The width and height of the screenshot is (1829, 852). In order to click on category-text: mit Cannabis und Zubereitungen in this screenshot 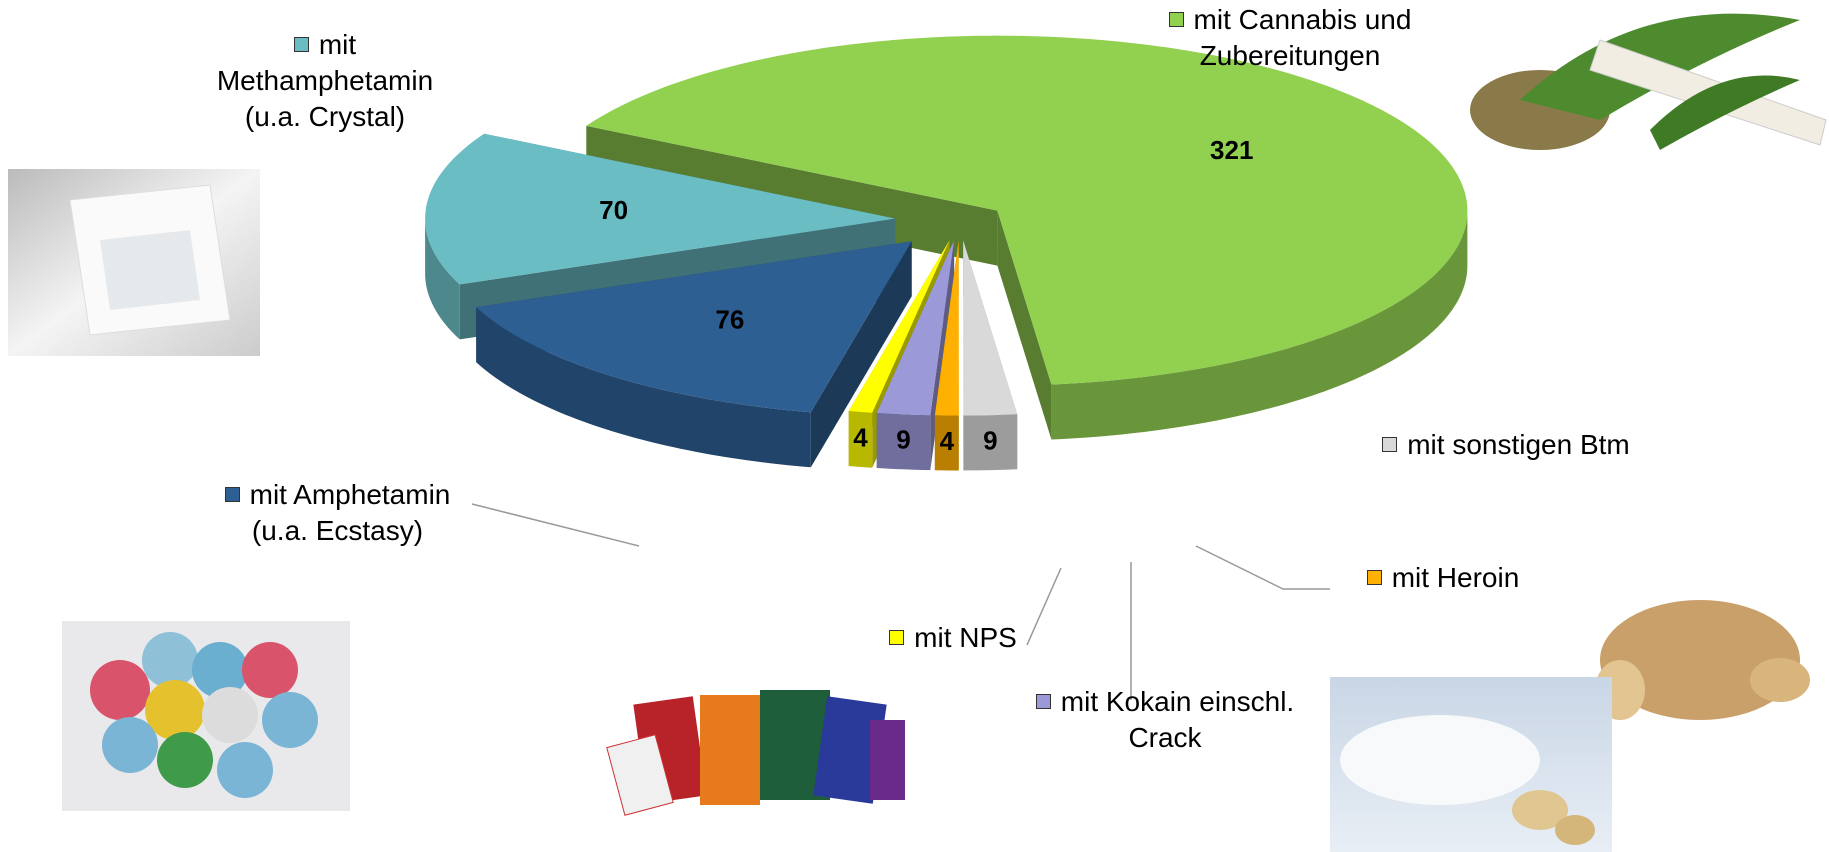, I will do `click(1302, 37)`.